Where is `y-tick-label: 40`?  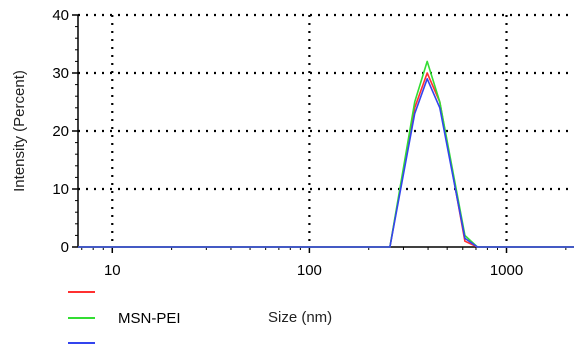 y-tick-label: 40 is located at coordinates (60, 15).